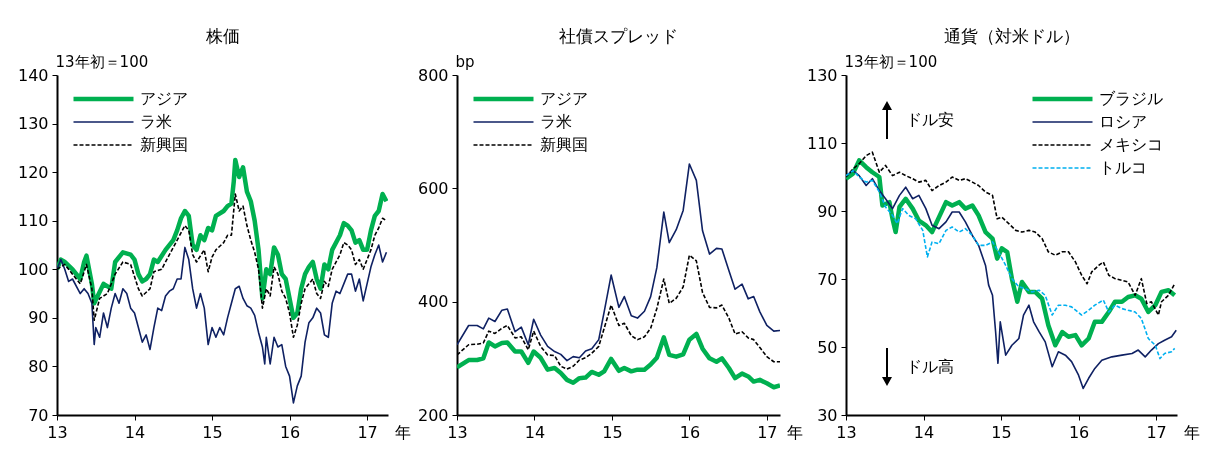 Image resolution: width=1206 pixels, height=453 pixels. Describe the element at coordinates (827, 415) in the screenshot. I see `y-tick-label: 30` at that location.